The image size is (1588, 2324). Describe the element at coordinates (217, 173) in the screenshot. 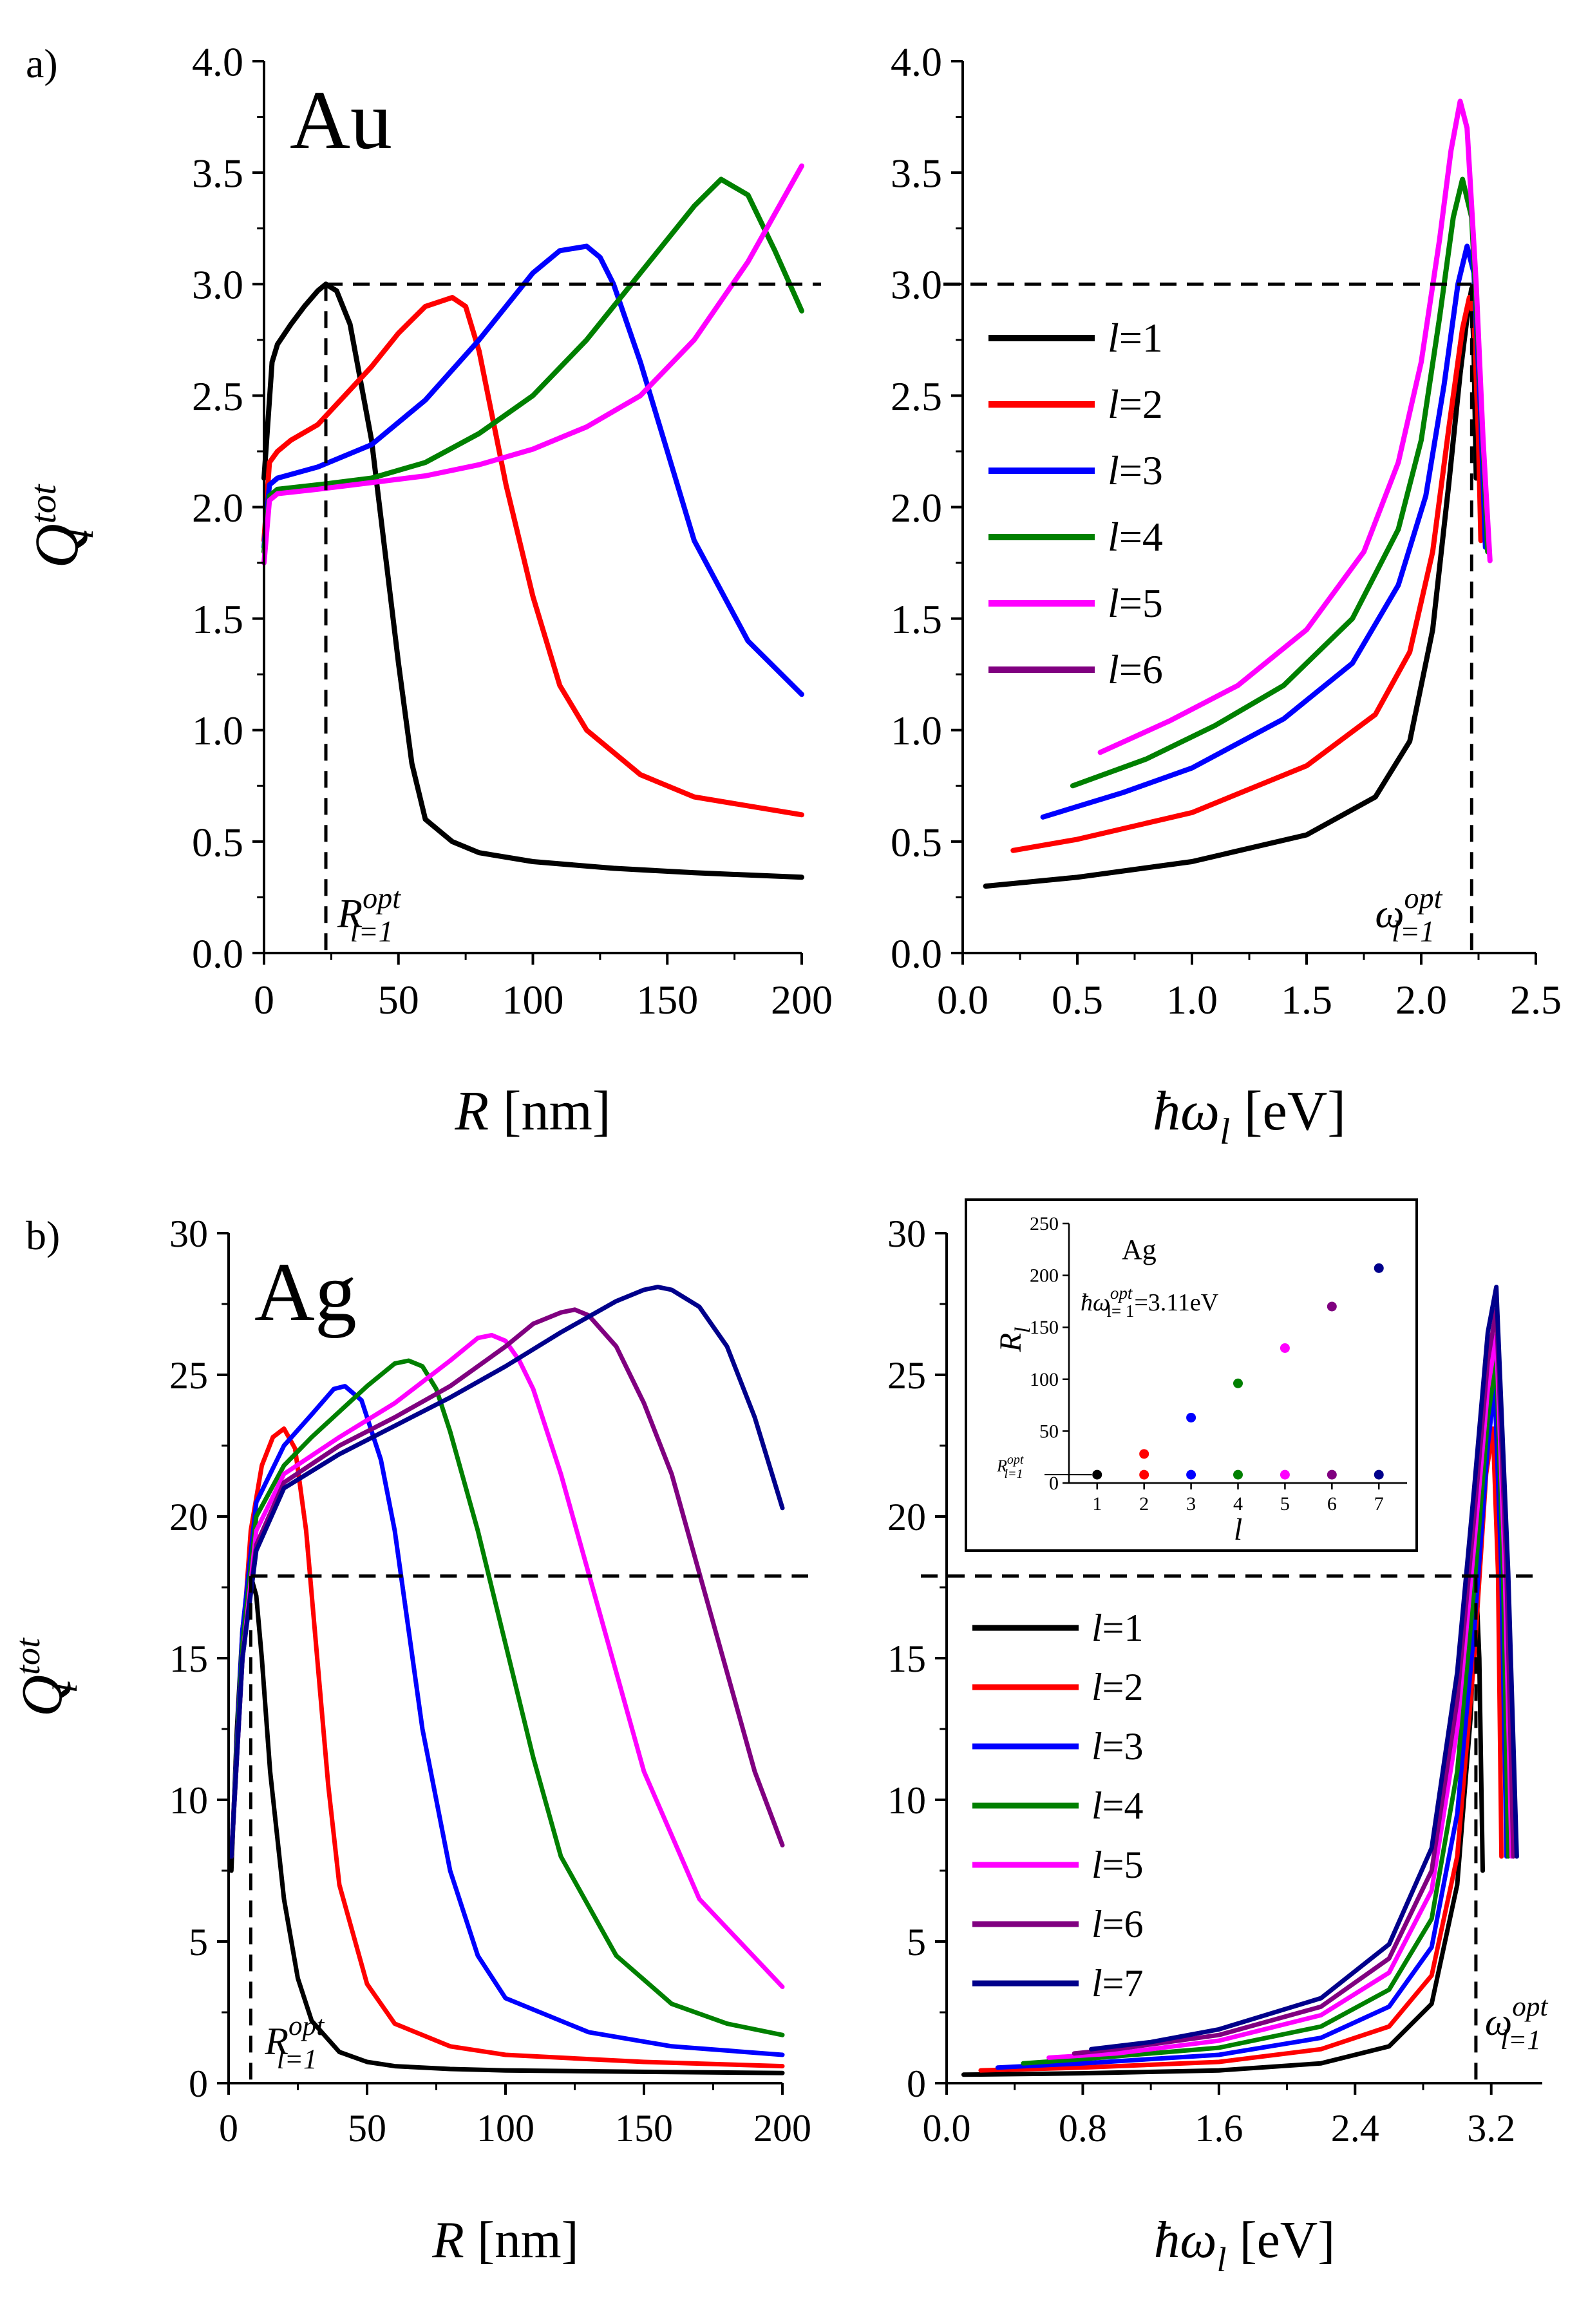

I see `au-r-y-tick-label: 3.5` at that location.